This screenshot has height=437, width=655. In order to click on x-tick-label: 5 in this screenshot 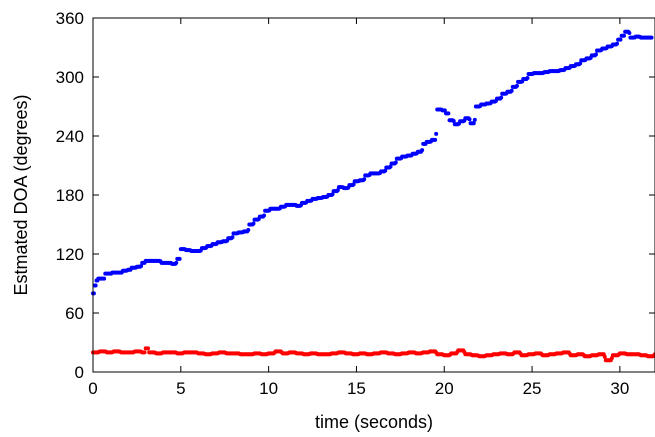, I will do `click(180, 388)`.